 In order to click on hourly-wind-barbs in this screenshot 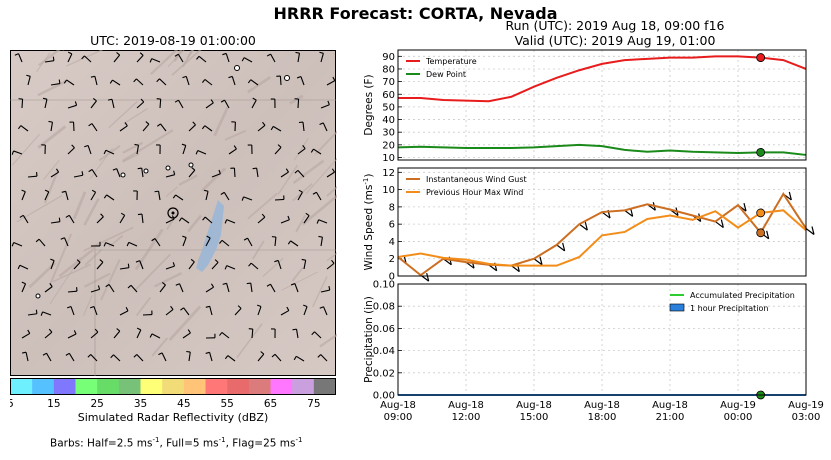, I will do `click(606, 236)`.